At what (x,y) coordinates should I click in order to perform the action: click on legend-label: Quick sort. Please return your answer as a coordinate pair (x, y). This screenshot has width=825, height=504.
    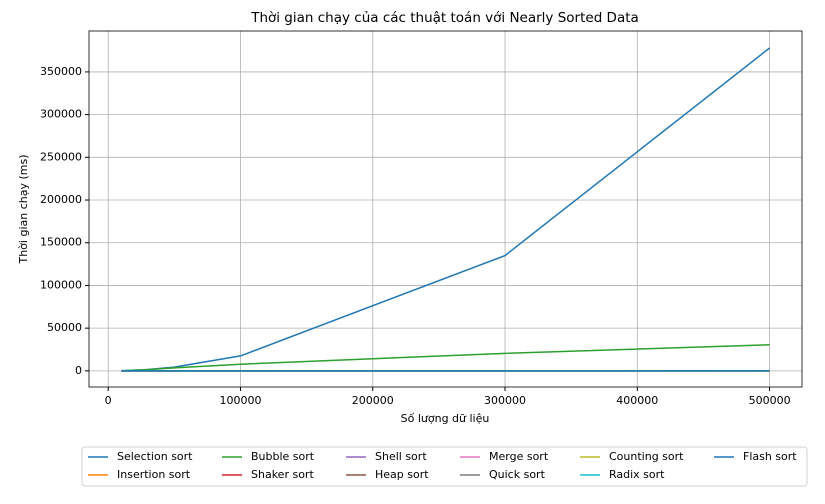
    Looking at the image, I should click on (517, 474).